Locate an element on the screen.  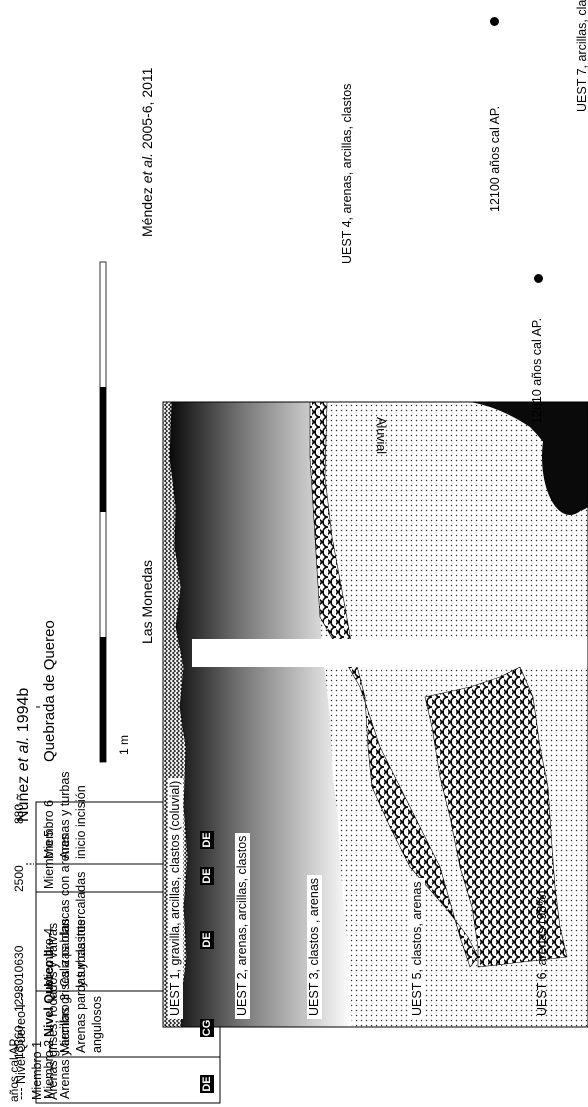
unit-label-uest7: UEST 7, arcillas, clastos is located at coordinates (581, 56).